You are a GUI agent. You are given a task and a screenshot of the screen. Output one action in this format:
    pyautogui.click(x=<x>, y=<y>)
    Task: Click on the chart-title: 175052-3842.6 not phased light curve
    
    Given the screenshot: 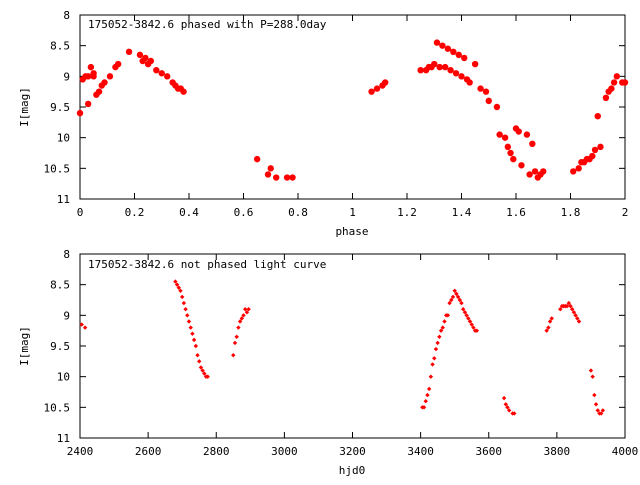 What is the action you would take?
    pyautogui.click(x=207, y=264)
    